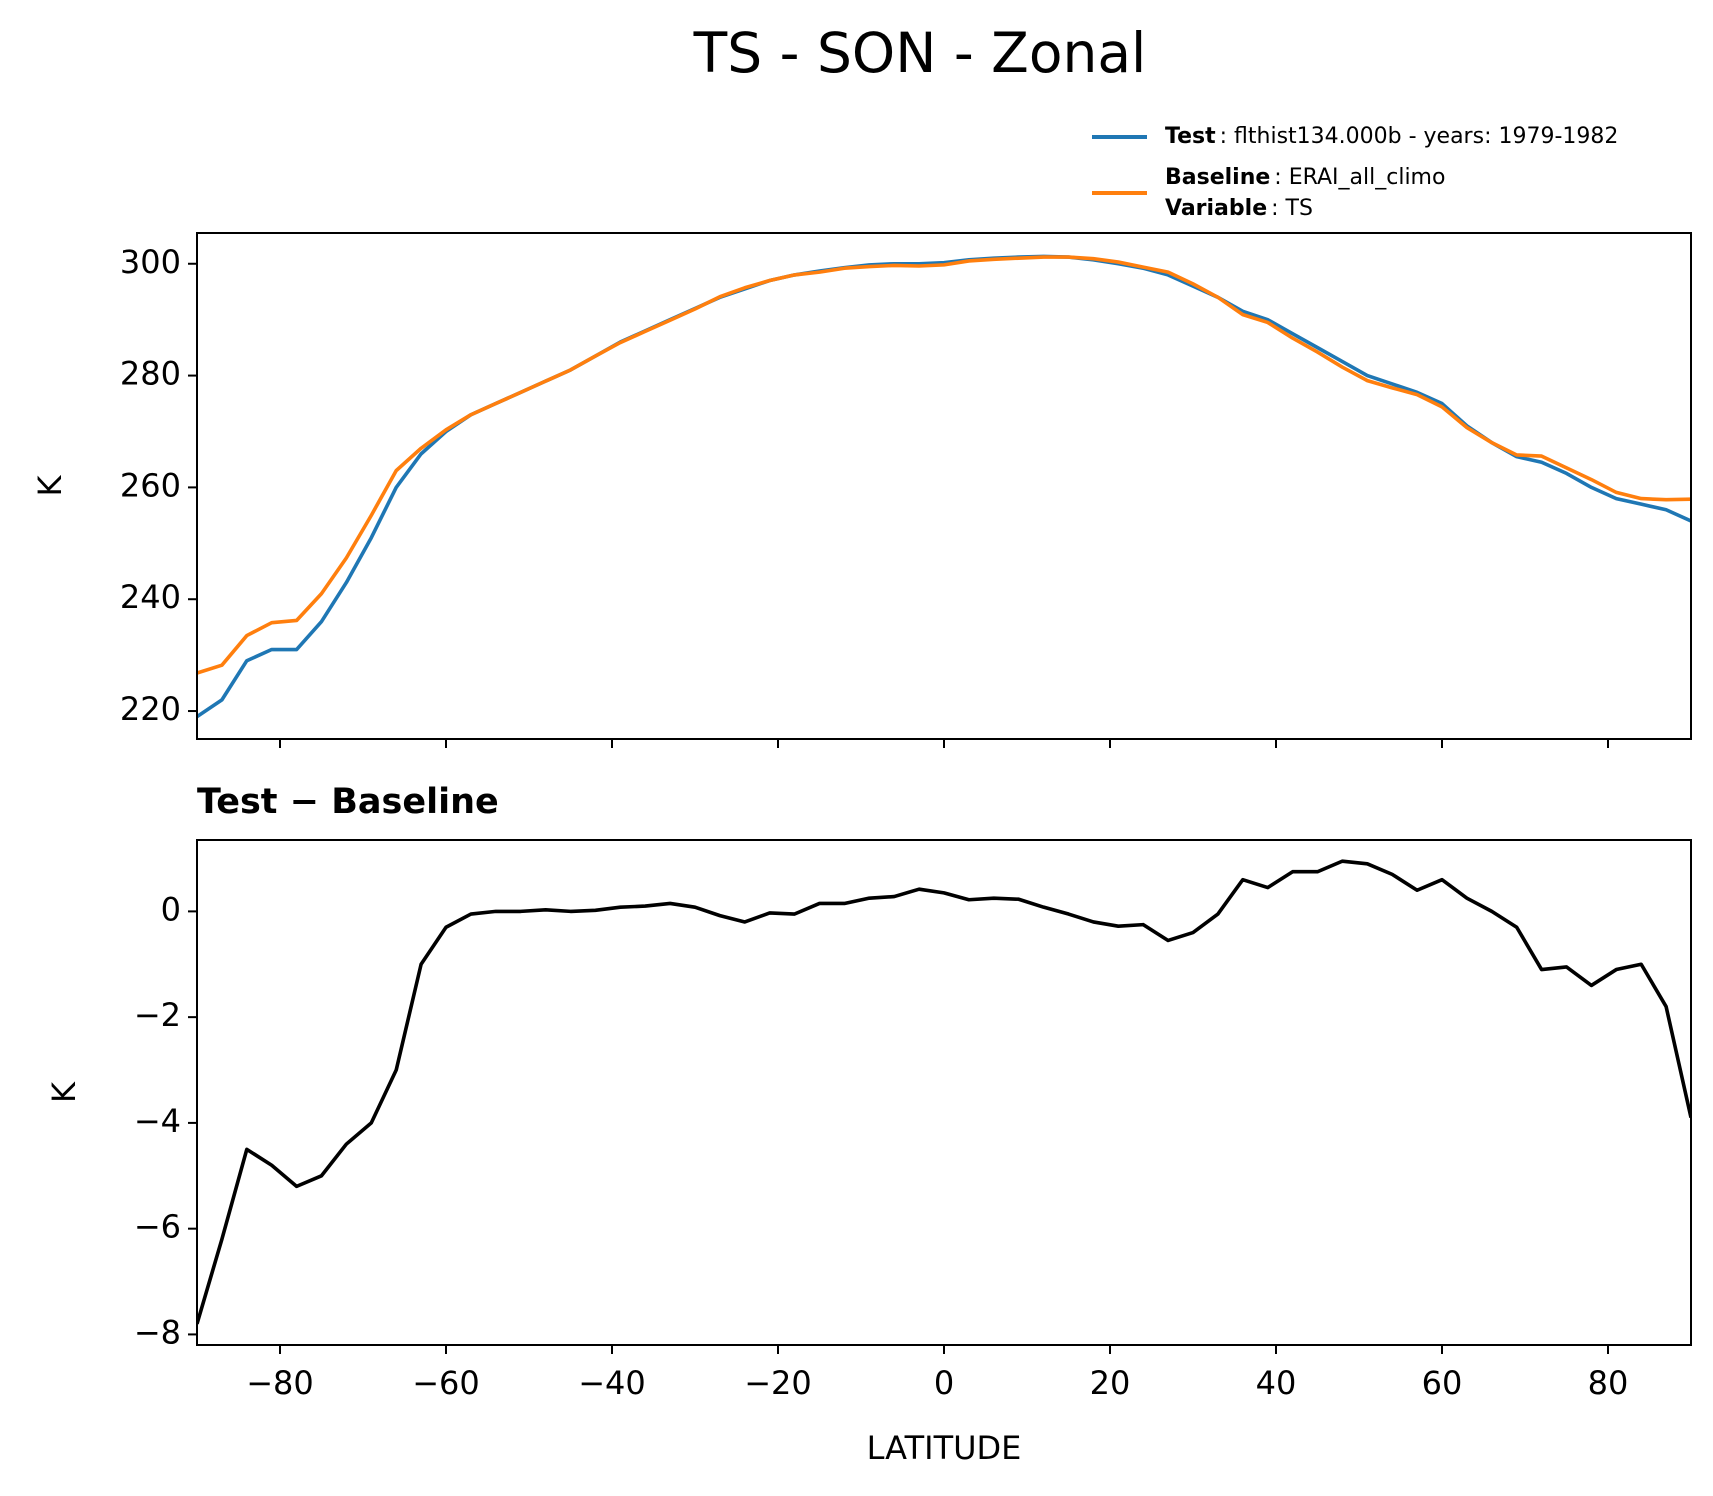  What do you see at coordinates (1110, 1383) in the screenshot?
I see `x-tick-label: 20` at bounding box center [1110, 1383].